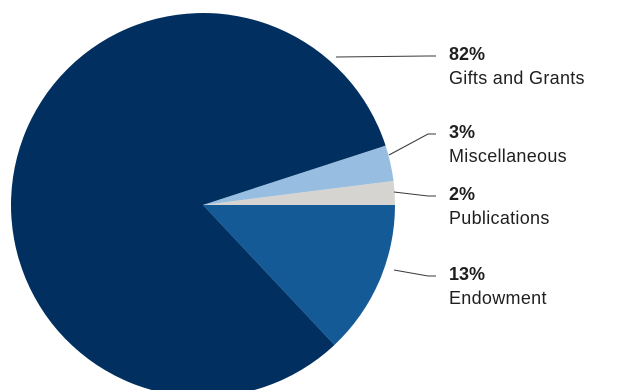 Image resolution: width=621 pixels, height=390 pixels. Describe the element at coordinates (508, 156) in the screenshot. I see `slice-category-label: Miscellaneous` at that location.